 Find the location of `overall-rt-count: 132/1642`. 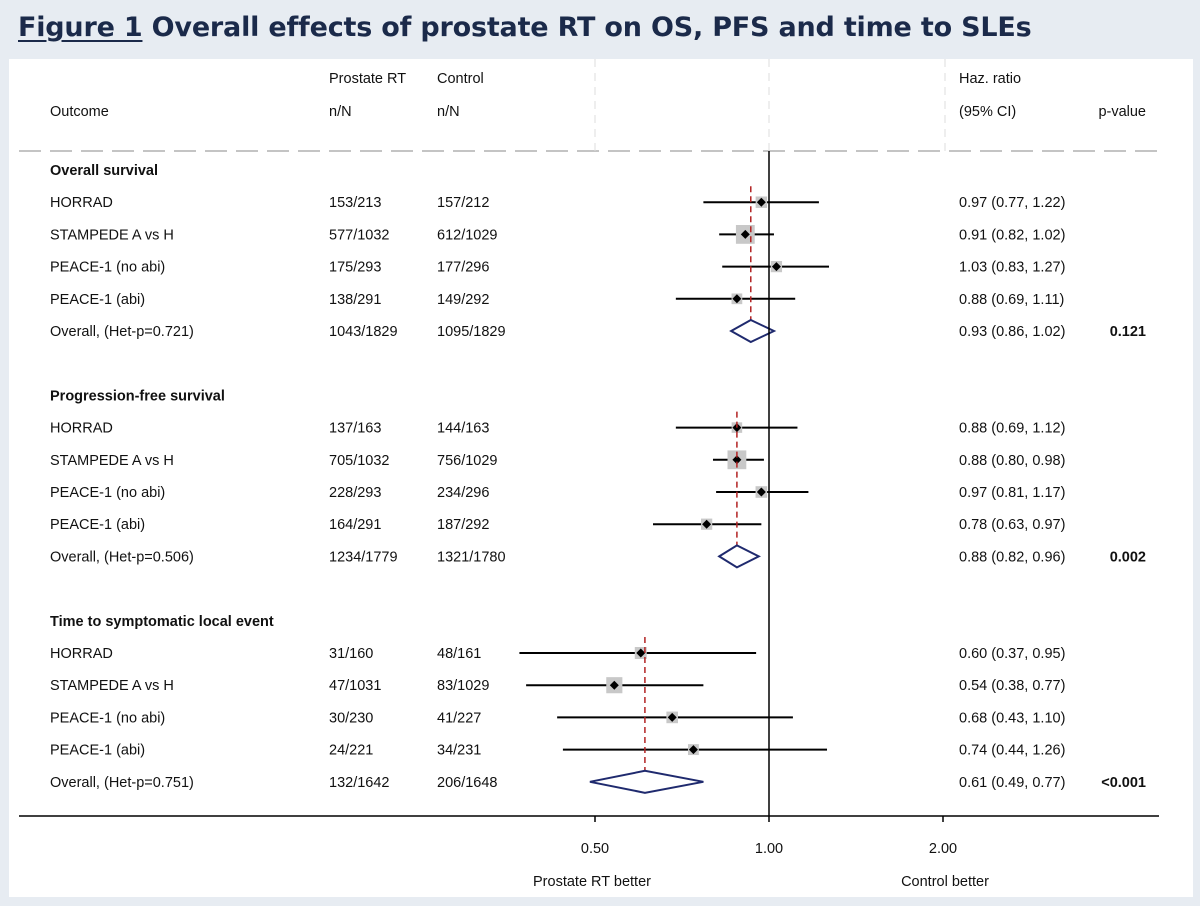

overall-rt-count: 132/1642 is located at coordinates (359, 783).